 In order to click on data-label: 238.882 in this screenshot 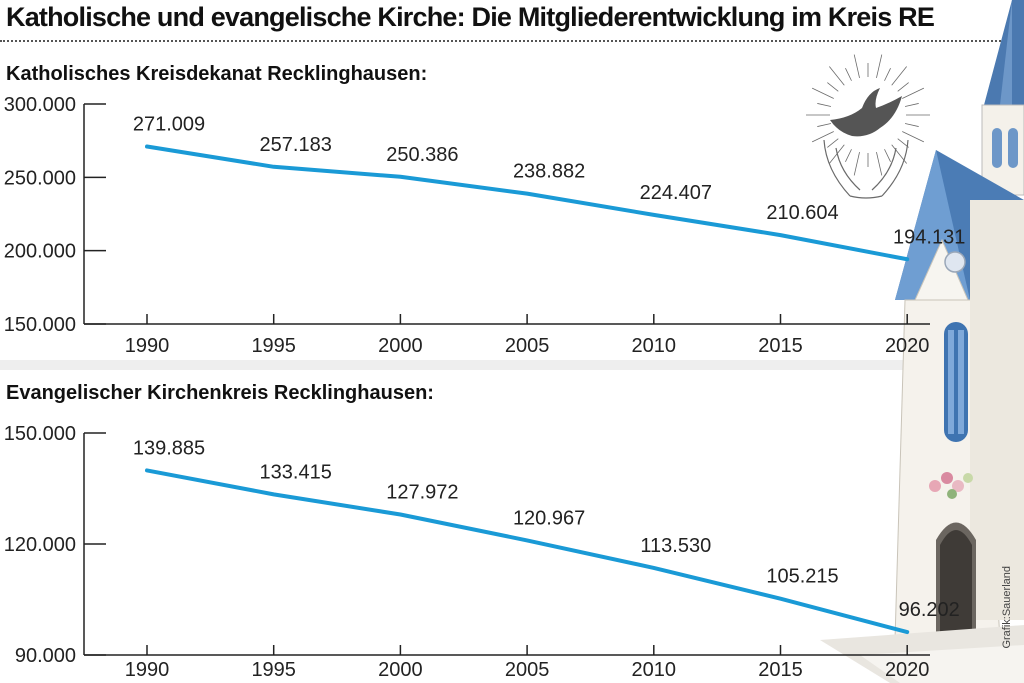, I will do `click(549, 172)`.